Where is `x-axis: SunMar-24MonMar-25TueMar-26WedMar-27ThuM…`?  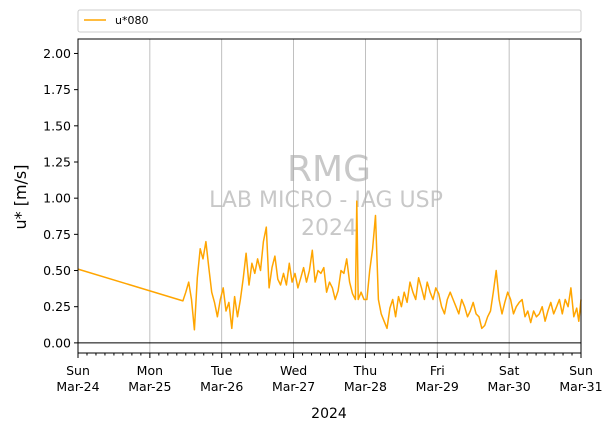 x-axis: SunMar-24MonMar-25TueMar-26WedMar-27ThuM… is located at coordinates (329, 373).